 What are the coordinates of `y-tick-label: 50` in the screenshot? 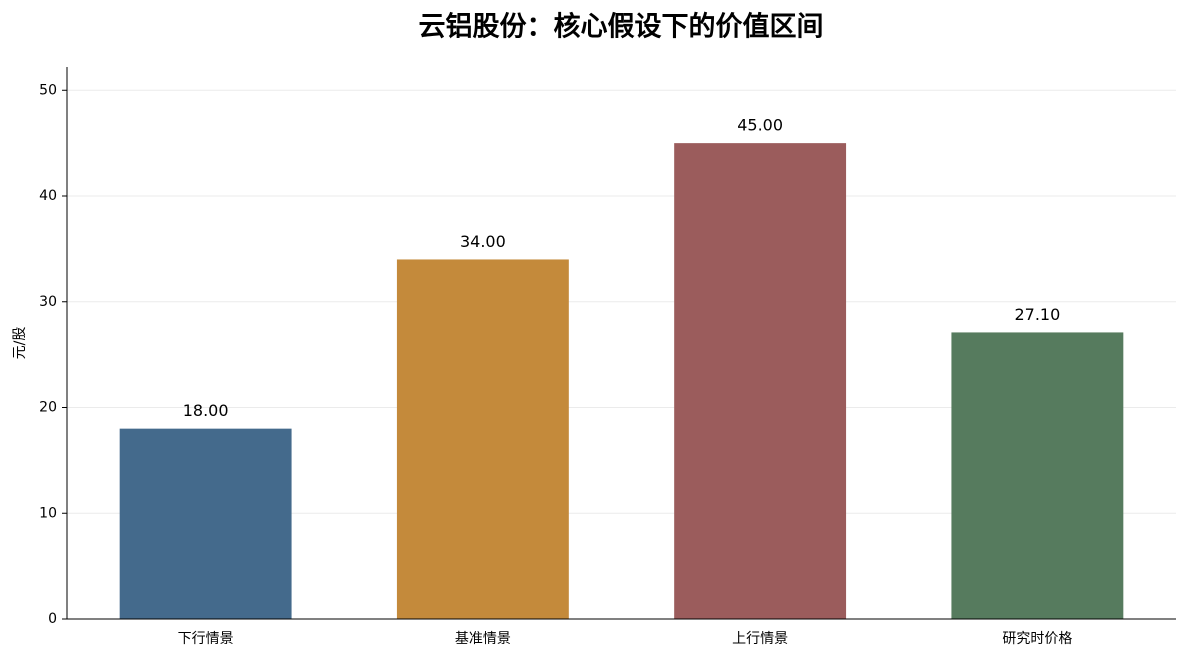 It's located at (48, 90).